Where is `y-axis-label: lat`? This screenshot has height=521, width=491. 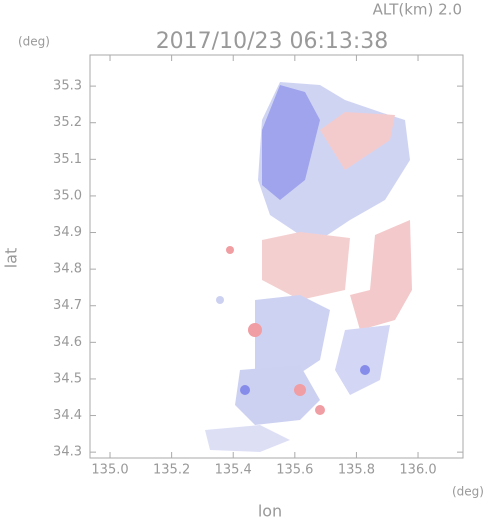
y-axis-label: lat is located at coordinates (11, 258).